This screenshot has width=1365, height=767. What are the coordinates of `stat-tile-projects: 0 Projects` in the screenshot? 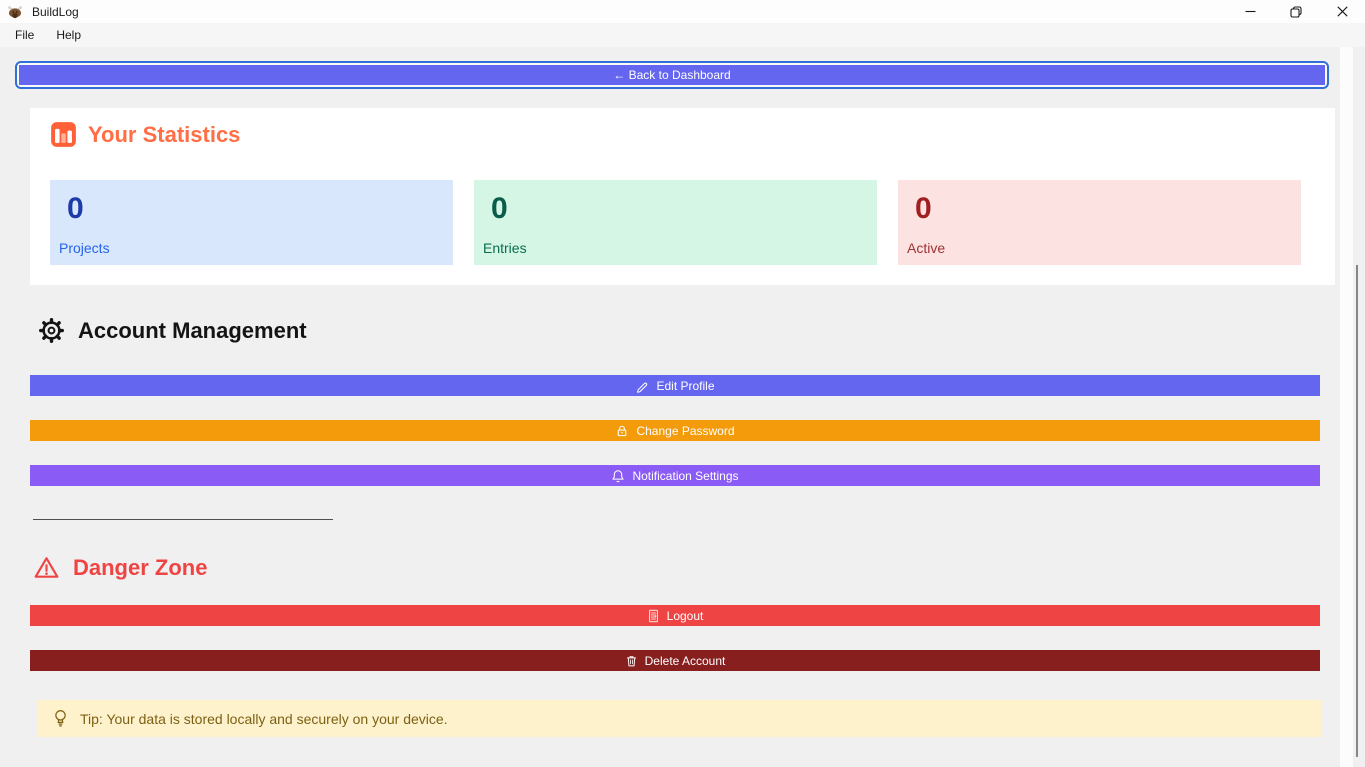 It's located at (251, 222).